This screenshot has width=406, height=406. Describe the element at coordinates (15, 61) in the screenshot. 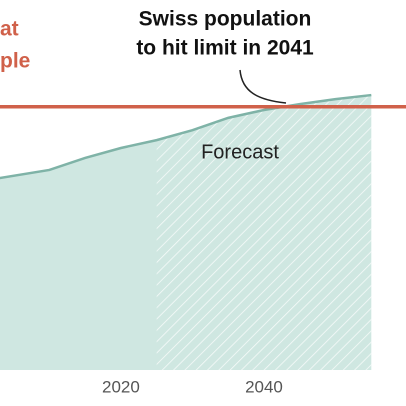

I see `limit-label: ple` at that location.